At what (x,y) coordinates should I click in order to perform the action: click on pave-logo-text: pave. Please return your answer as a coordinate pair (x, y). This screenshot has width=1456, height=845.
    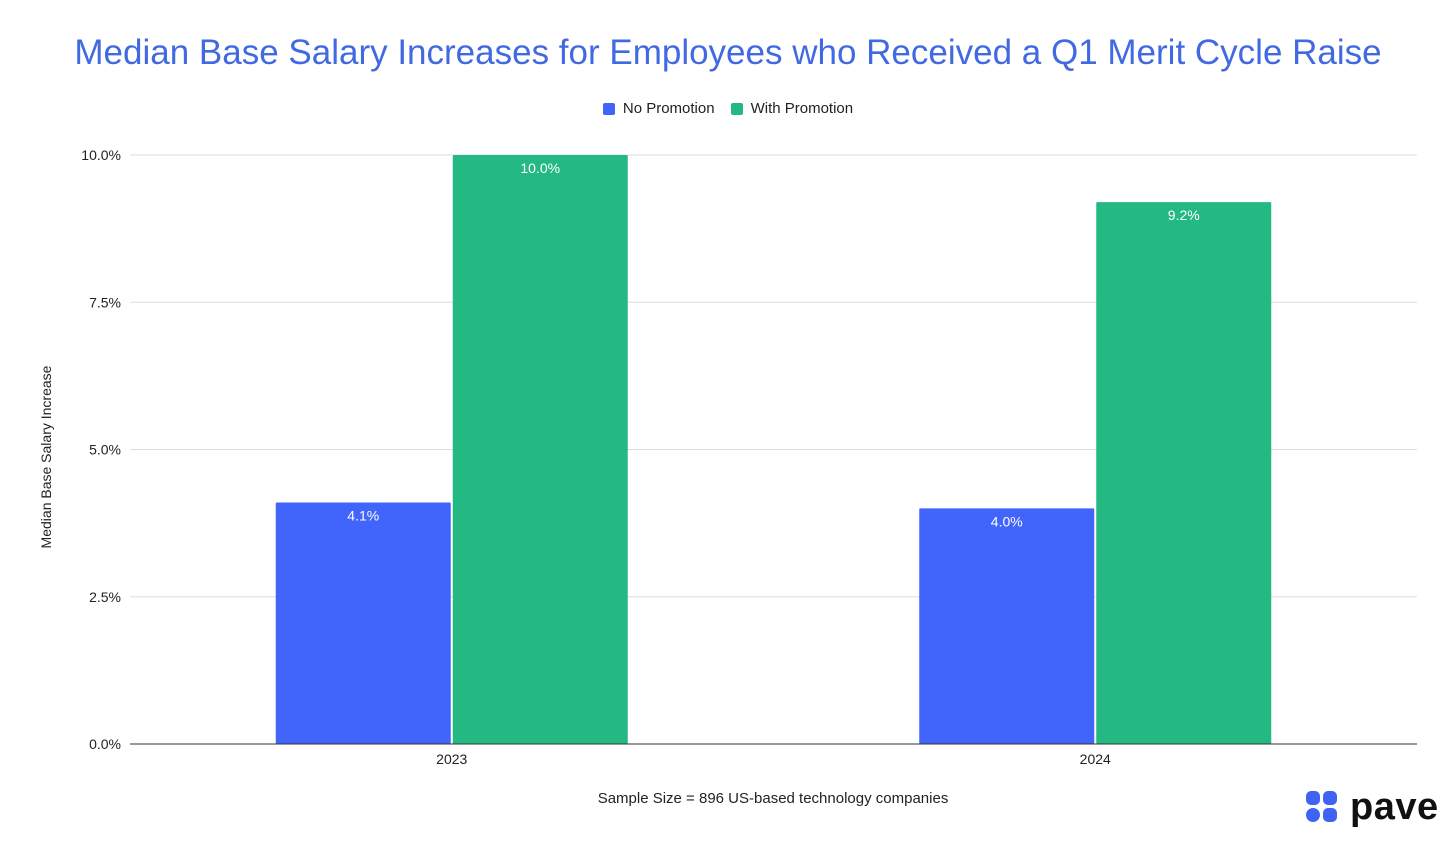
    Looking at the image, I should click on (1394, 807).